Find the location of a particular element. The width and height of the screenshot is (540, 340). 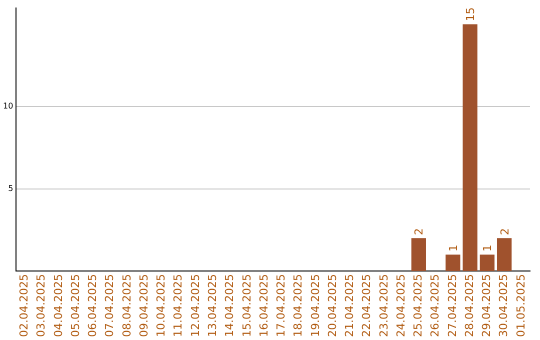

y-tick-label: 5 is located at coordinates (11, 188).